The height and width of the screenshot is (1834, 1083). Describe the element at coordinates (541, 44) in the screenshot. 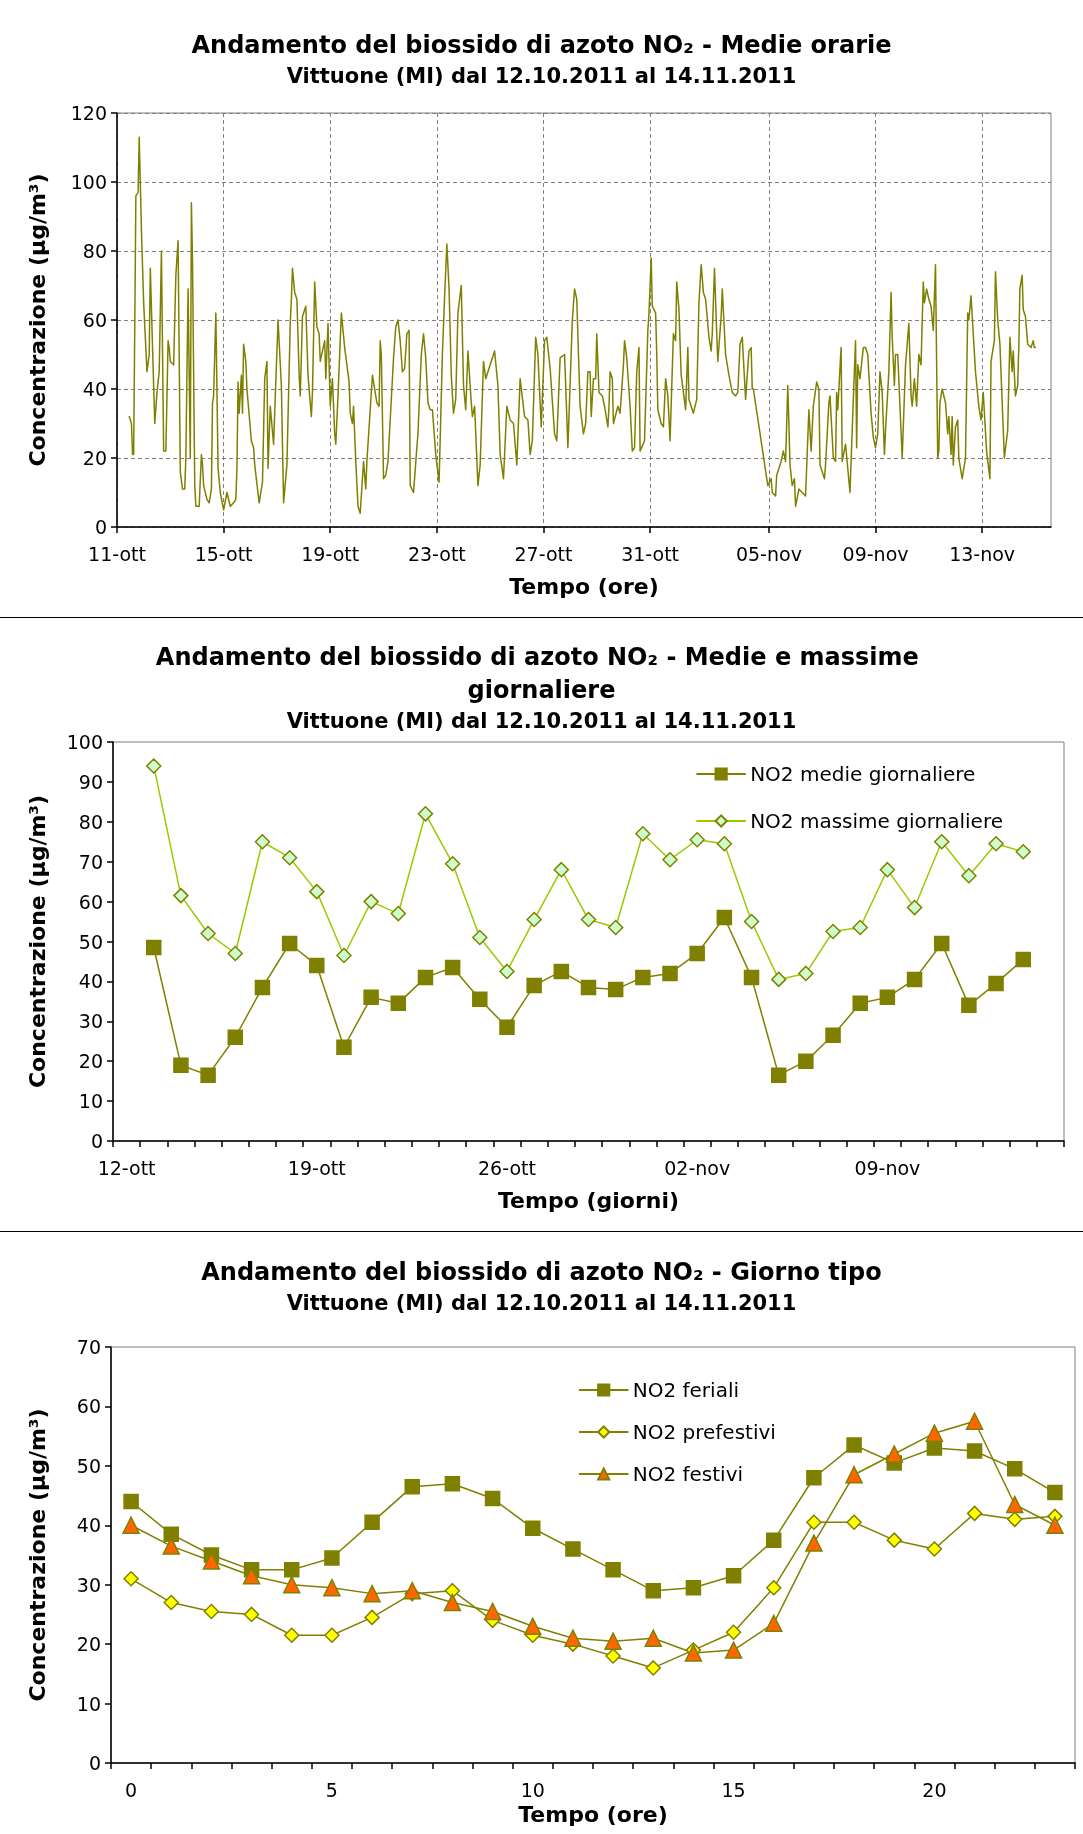

I see `chart-title: Andamento del biossido di azoto NO₂ - Medie orarie` at that location.